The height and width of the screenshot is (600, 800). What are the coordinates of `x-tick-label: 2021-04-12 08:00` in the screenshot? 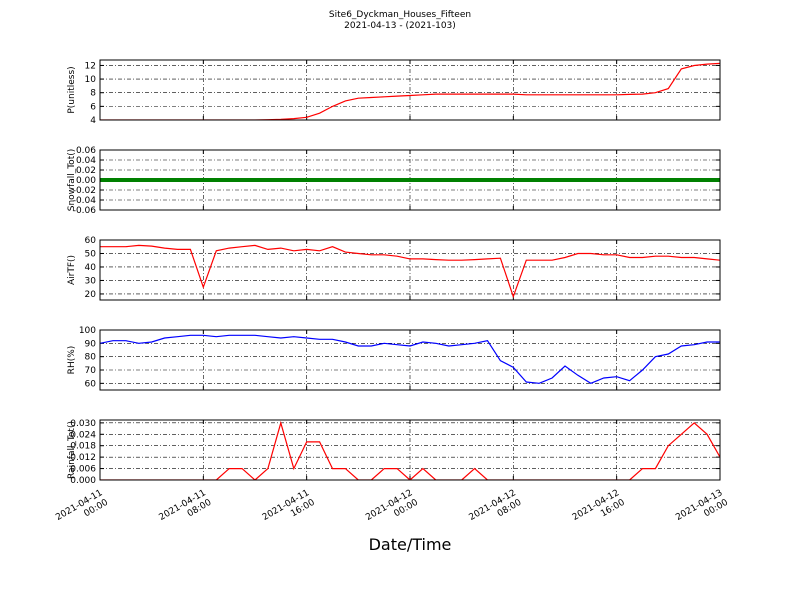 It's located at (496, 510).